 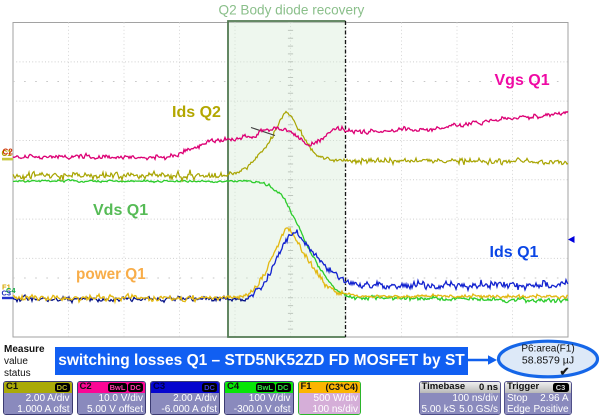 I want to click on svg-text: F1, so click(x=6, y=287).